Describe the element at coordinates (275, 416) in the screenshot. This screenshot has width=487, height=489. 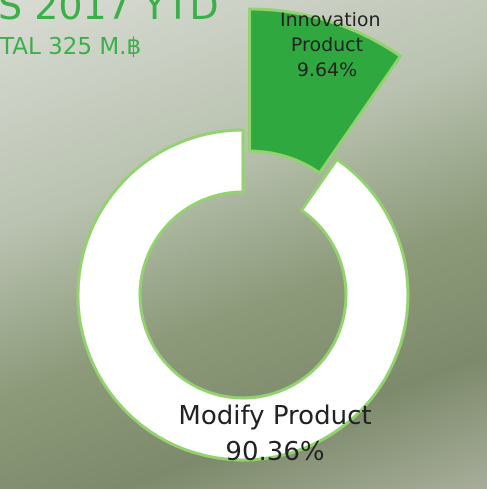
I see `category-label: Modify Product` at that location.